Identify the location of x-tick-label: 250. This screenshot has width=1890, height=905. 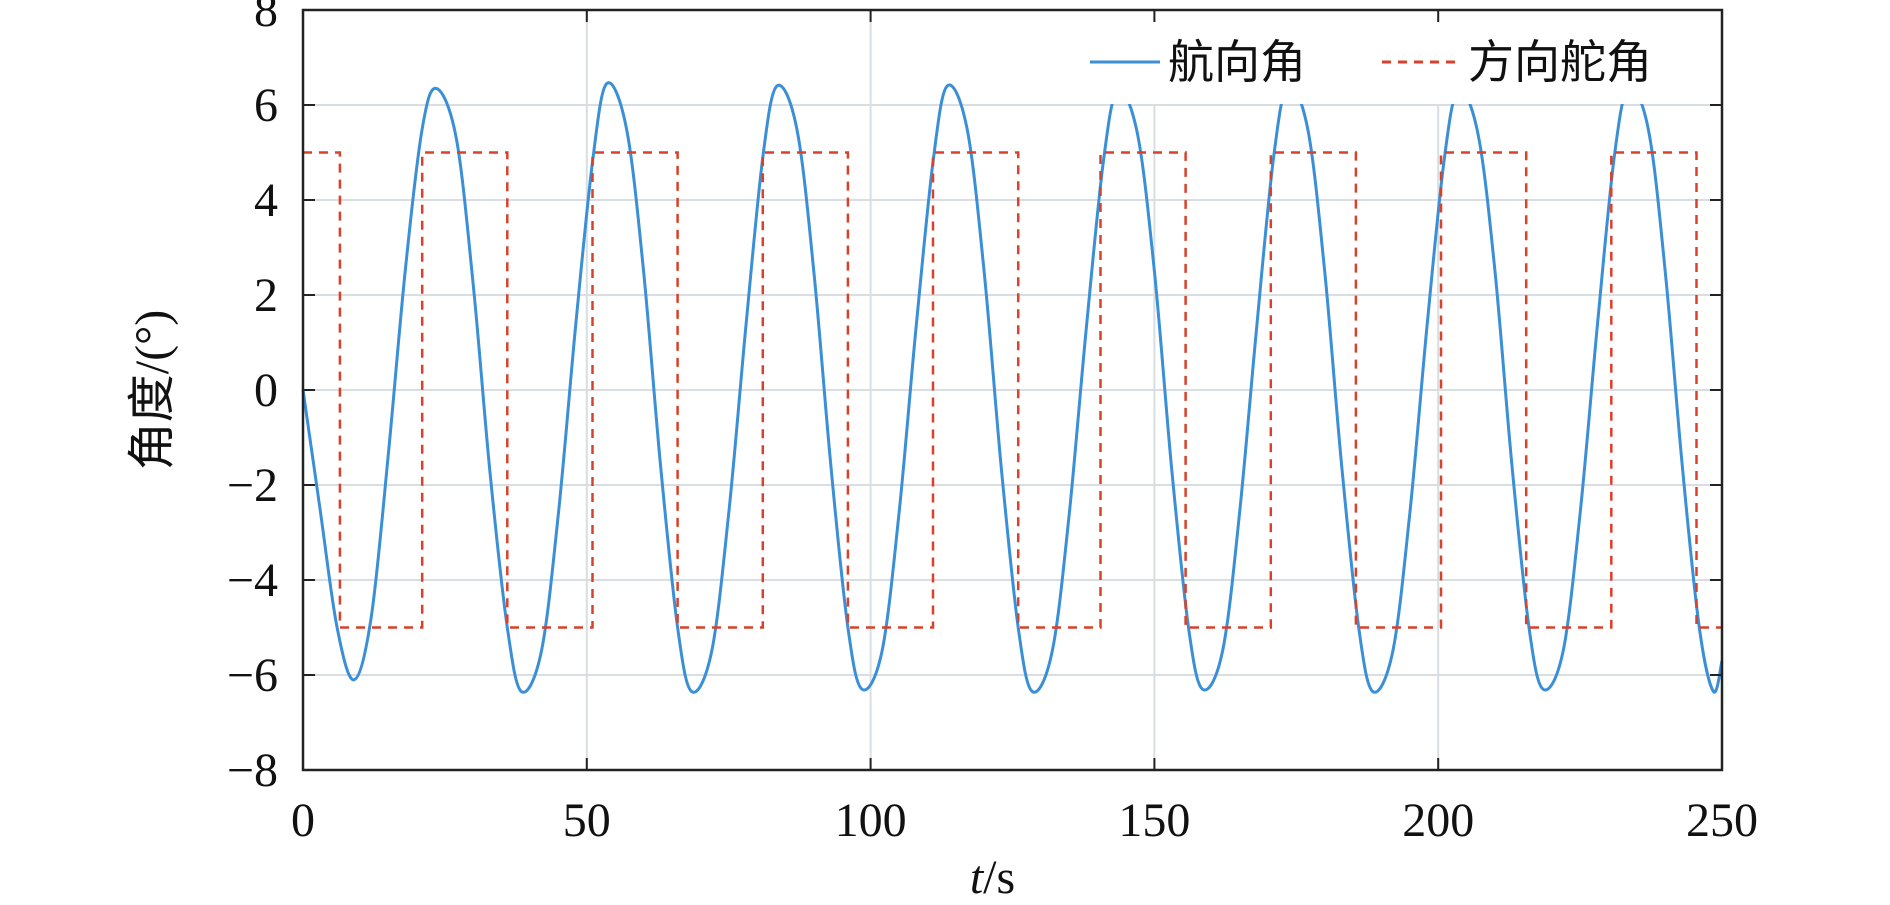
(1722, 820).